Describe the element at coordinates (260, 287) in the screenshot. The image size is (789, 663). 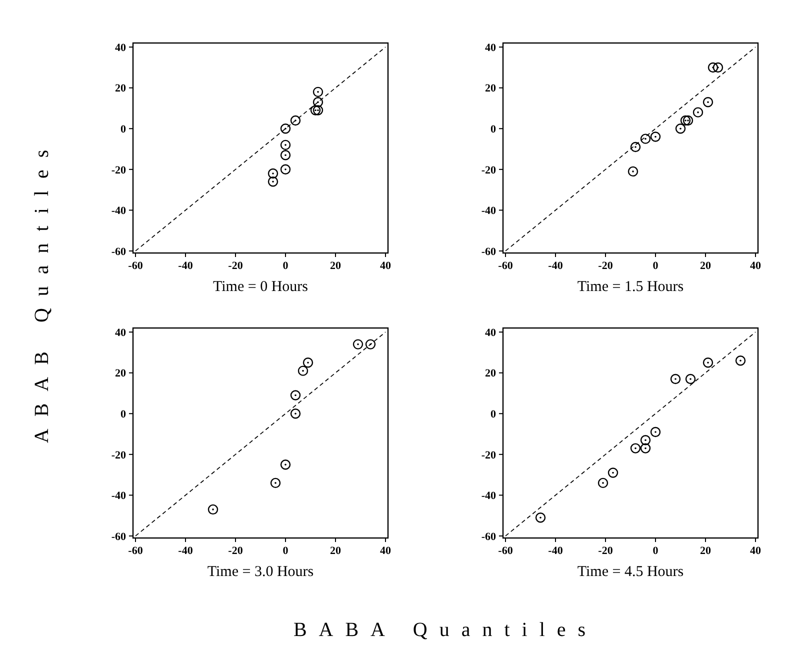
I see `x-axis-title: Time = 0 Hours` at that location.